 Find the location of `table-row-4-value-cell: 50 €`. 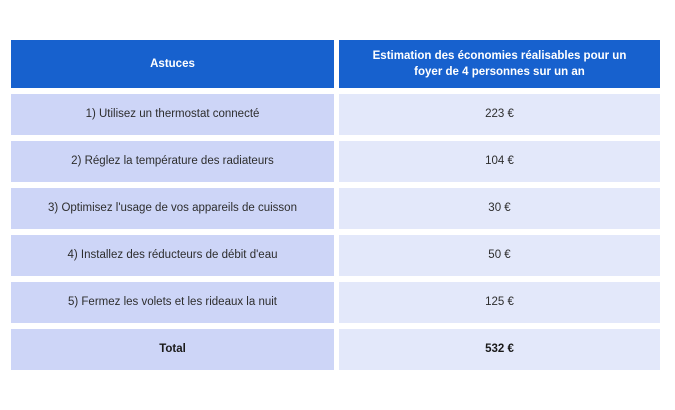

table-row-4-value-cell: 50 € is located at coordinates (499, 255).